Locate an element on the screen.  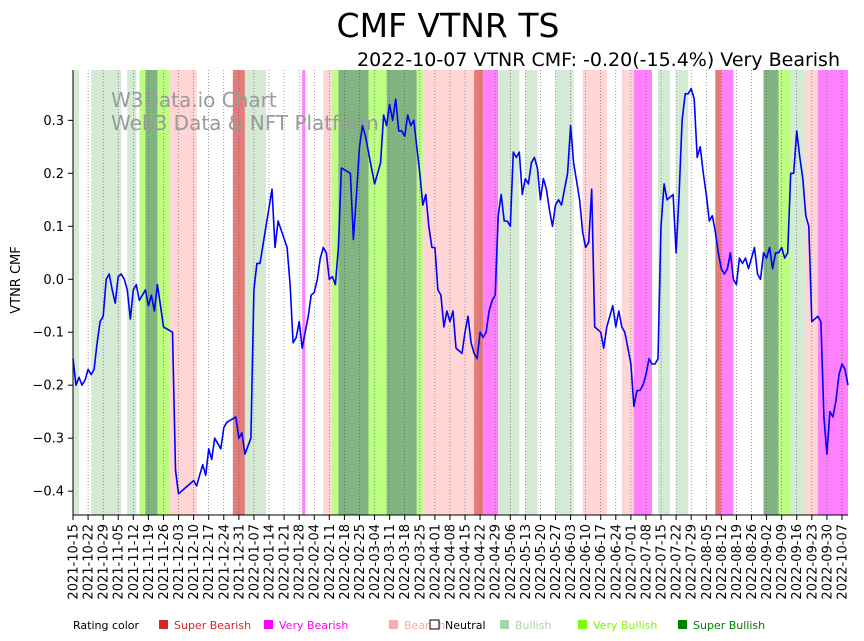
x-tick-label: 2021-12-10 is located at coordinates (194, 562).